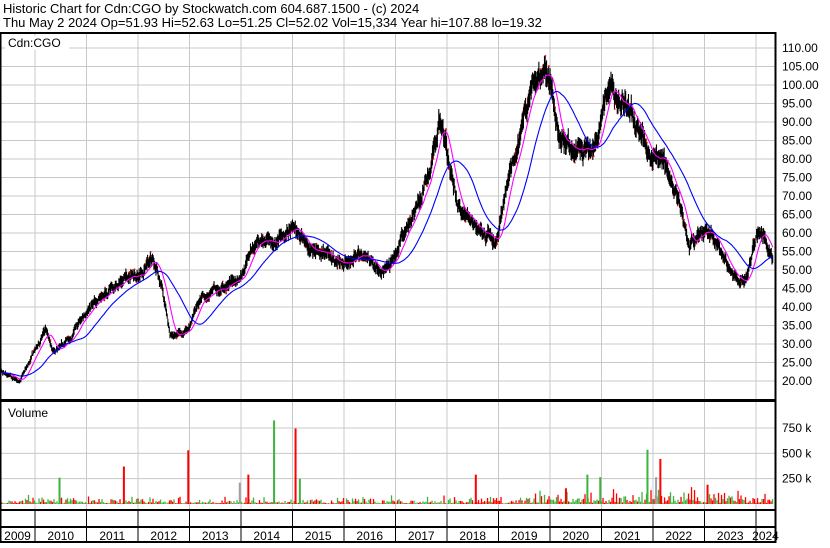 The width and height of the screenshot is (830, 548). I want to click on year-label: 2016, so click(369, 536).